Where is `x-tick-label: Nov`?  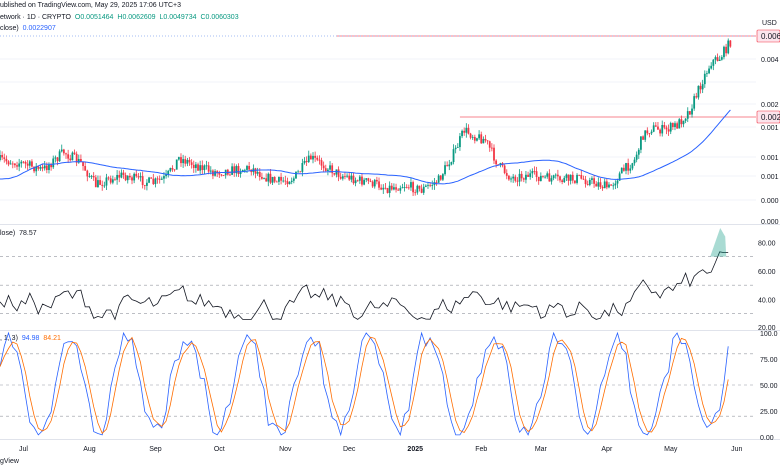
x-tick-label: Nov is located at coordinates (285, 449).